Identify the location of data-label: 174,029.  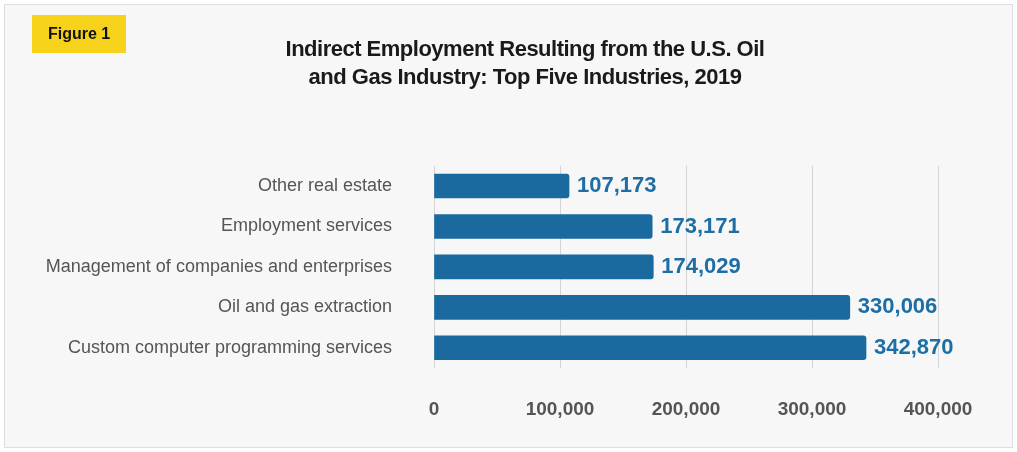
(701, 265).